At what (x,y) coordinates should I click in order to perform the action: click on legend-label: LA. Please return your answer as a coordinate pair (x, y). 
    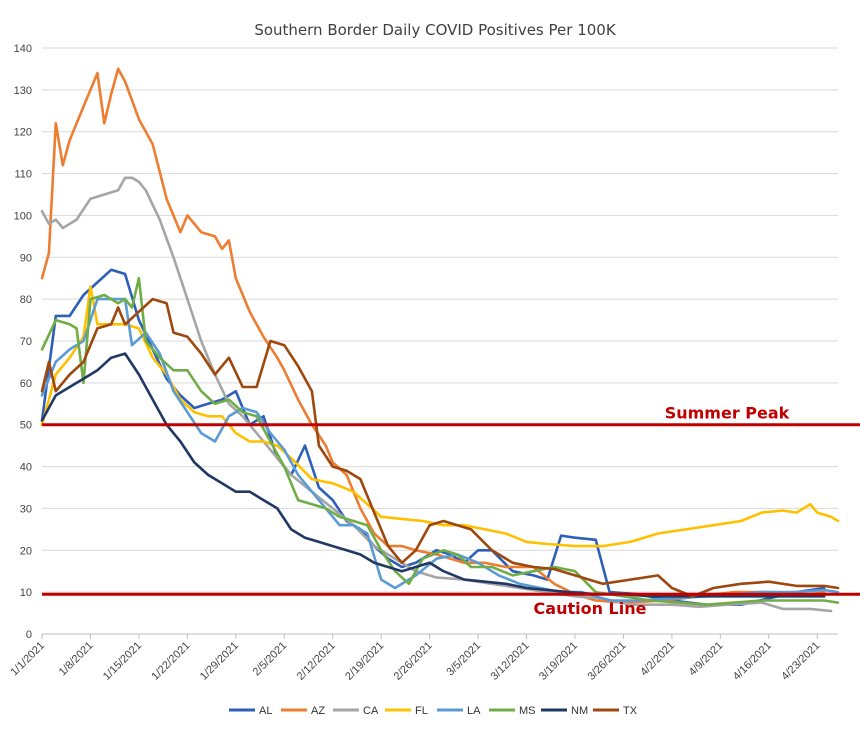
    Looking at the image, I should click on (474, 711).